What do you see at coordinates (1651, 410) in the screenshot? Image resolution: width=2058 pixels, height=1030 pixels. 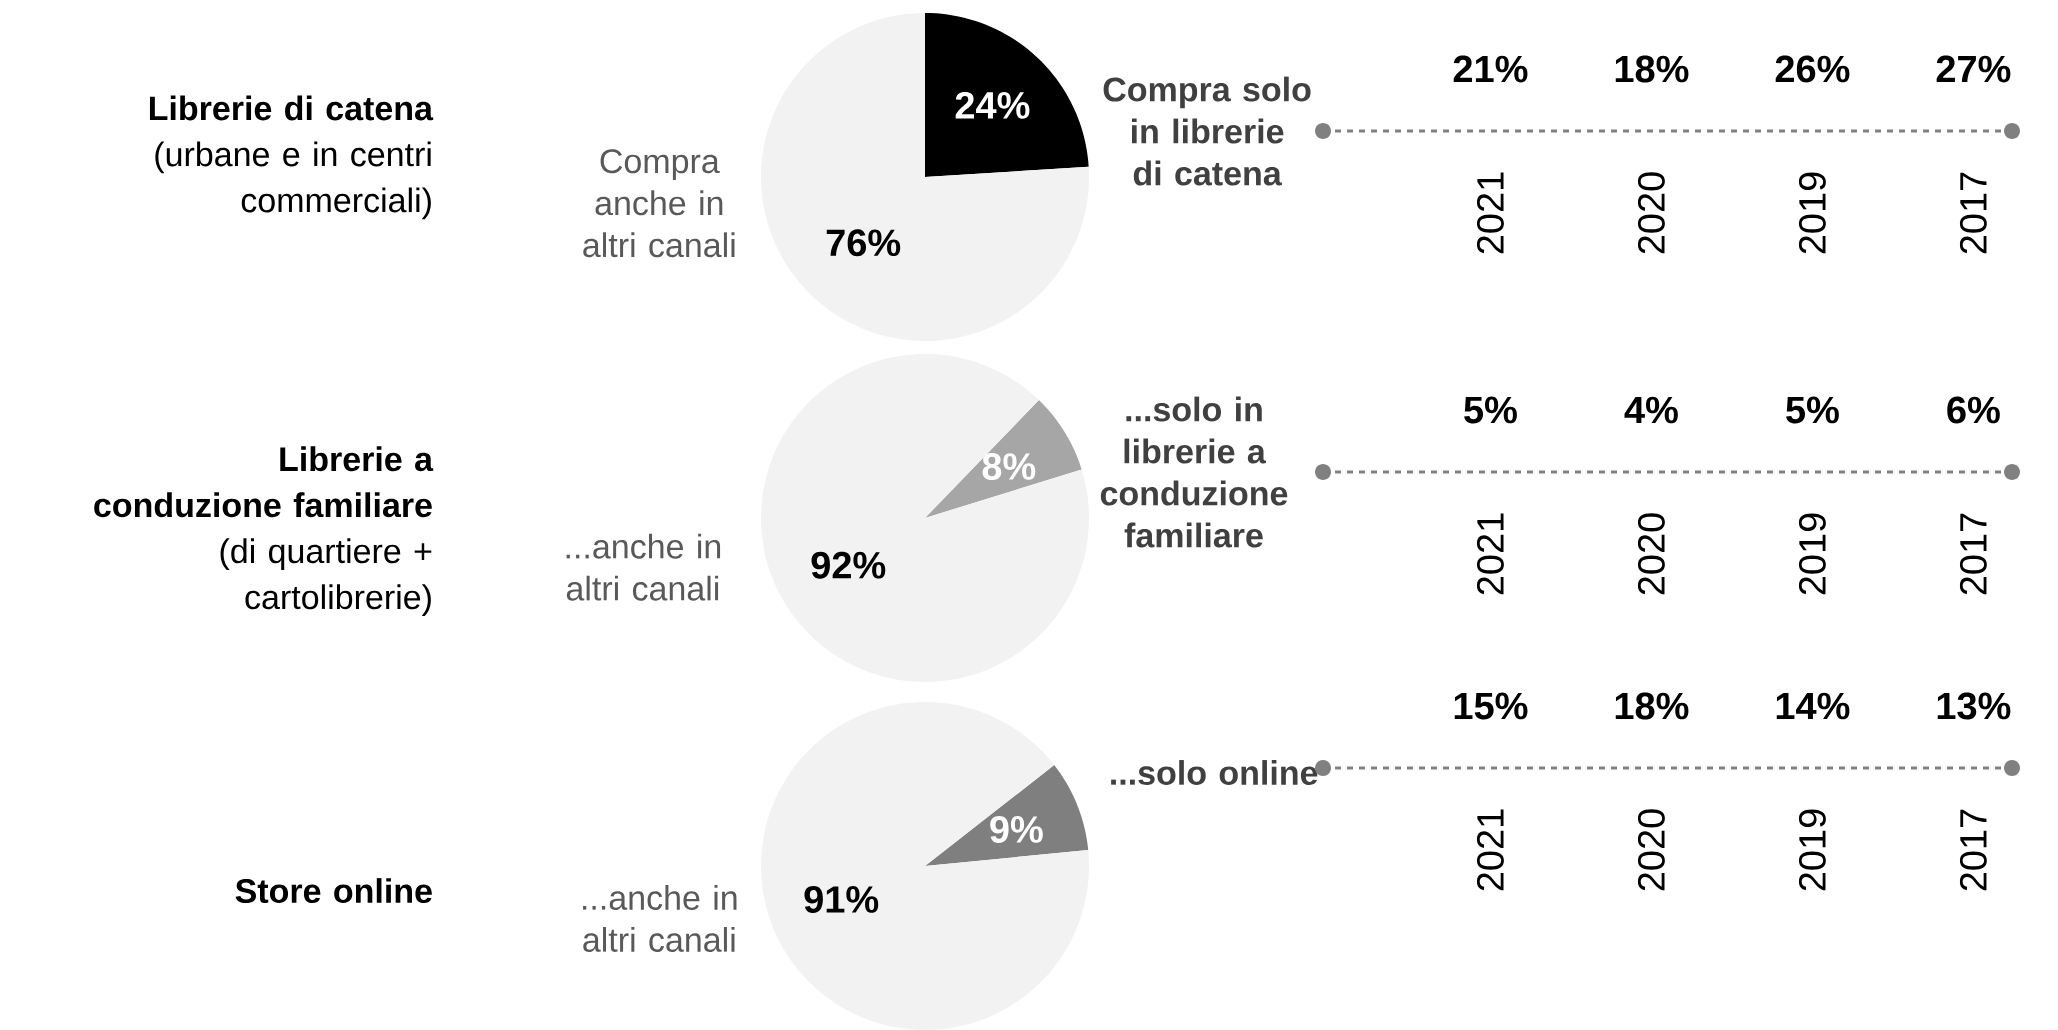 I see `data-label: 4%` at bounding box center [1651, 410].